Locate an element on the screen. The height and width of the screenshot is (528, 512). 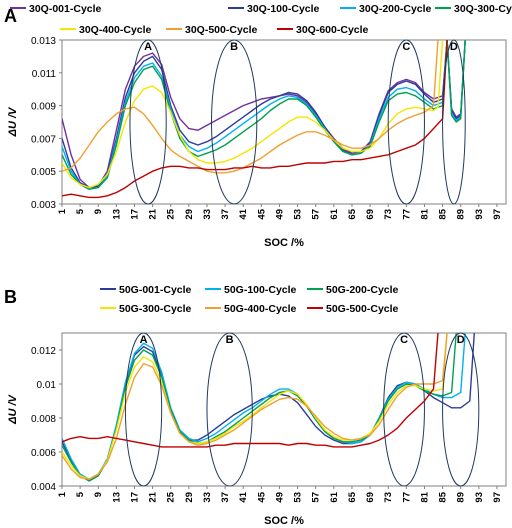
legend-entry: 50G-400-Cycle is located at coordinates (251, 309).